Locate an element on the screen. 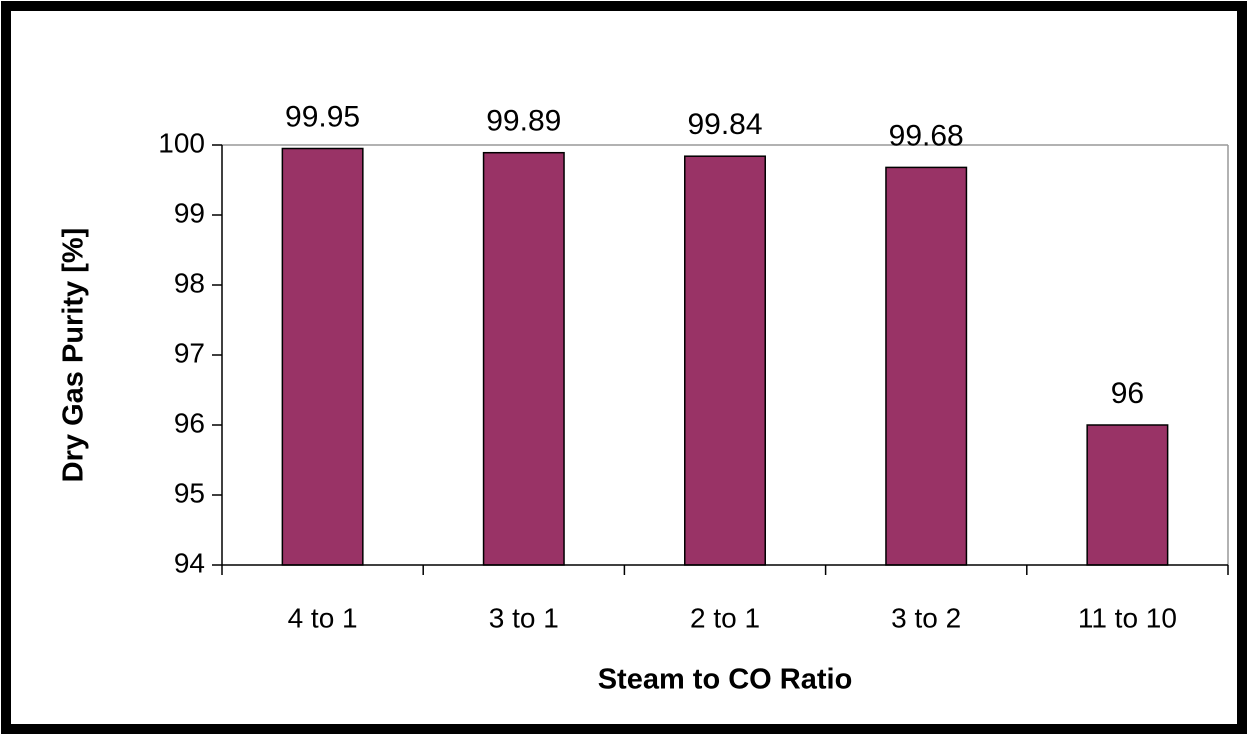 The image size is (1248, 735). data-label: 99.95 is located at coordinates (322, 116).